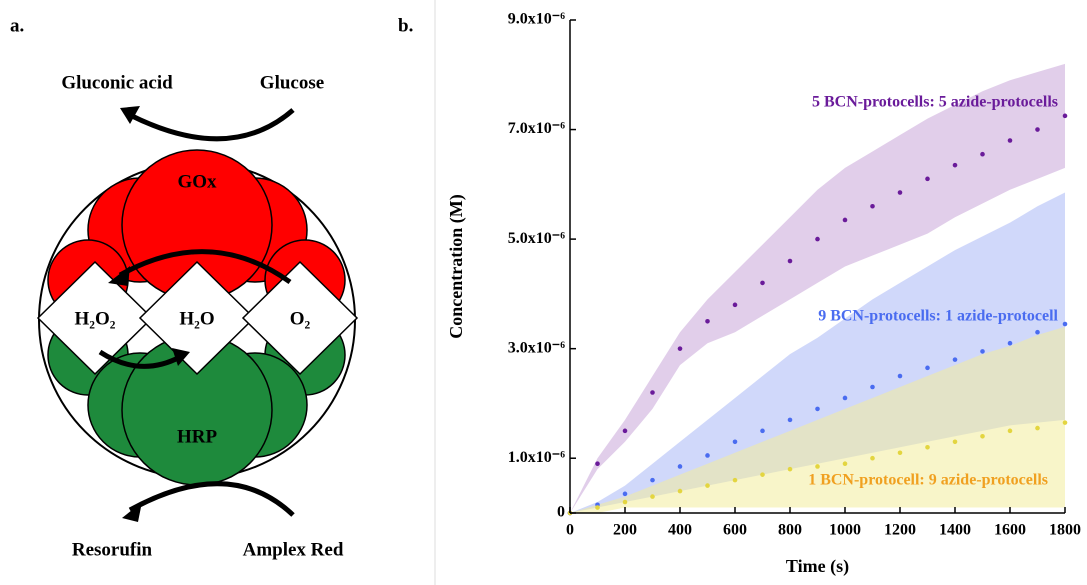 This screenshot has height=585, width=1087. I want to click on x-tick-label: 1200, so click(900, 530).